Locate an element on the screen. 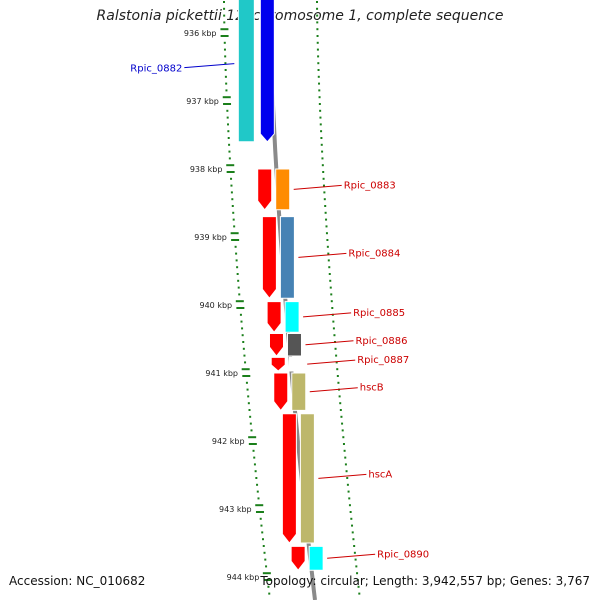  scale-label: 939 kbp is located at coordinates (210, 237).